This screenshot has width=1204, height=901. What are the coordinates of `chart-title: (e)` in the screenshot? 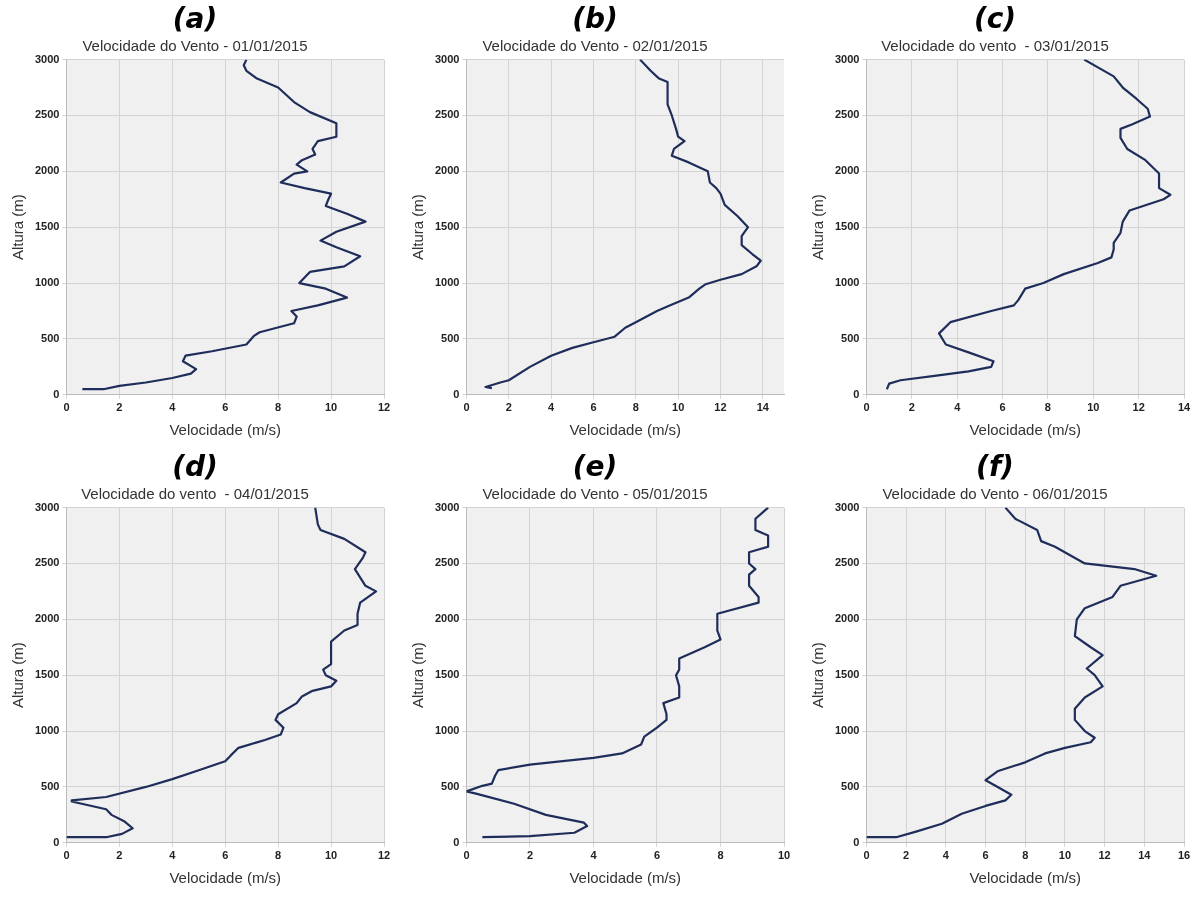 It's located at (595, 467).